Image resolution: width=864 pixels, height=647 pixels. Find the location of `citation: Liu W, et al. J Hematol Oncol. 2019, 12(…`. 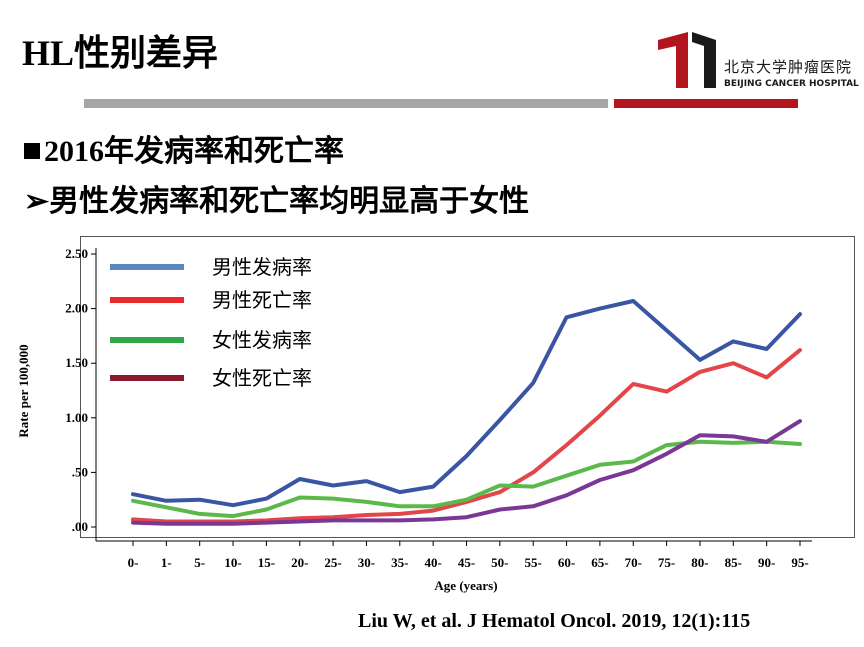

citation: Liu W, et al. J Hematol Oncol. 2019, 12(… is located at coordinates (554, 621).